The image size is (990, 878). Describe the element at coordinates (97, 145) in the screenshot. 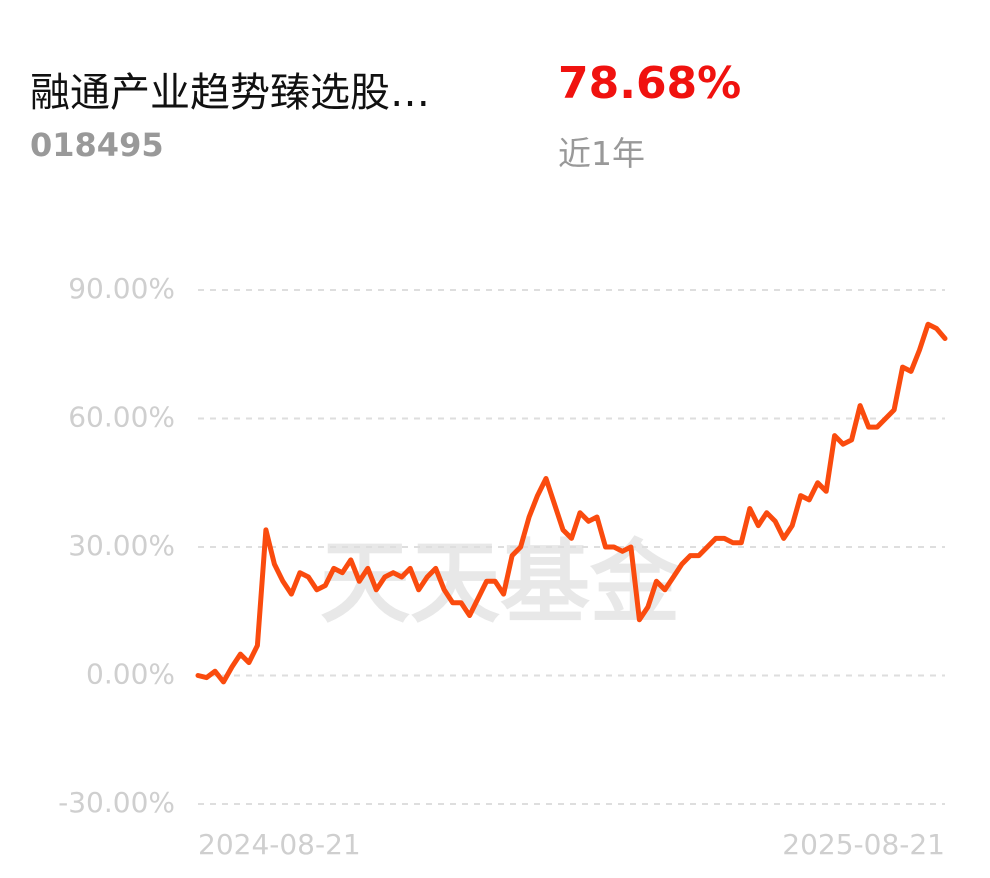

I see `fund-code: 018495` at that location.